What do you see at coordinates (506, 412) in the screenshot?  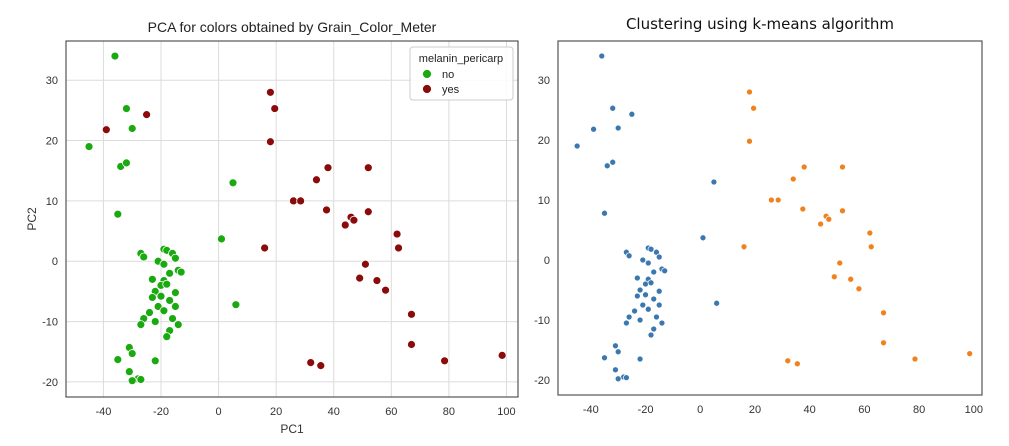 I see `x-tick-label: 100` at bounding box center [506, 412].